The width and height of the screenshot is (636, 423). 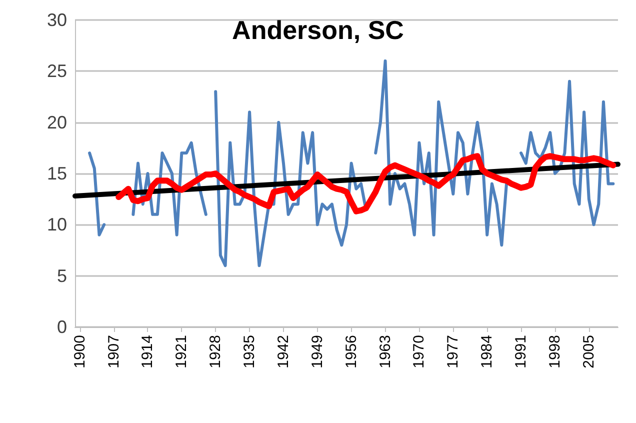 What do you see at coordinates (56, 71) in the screenshot?
I see `y-tick-label: 25` at bounding box center [56, 71].